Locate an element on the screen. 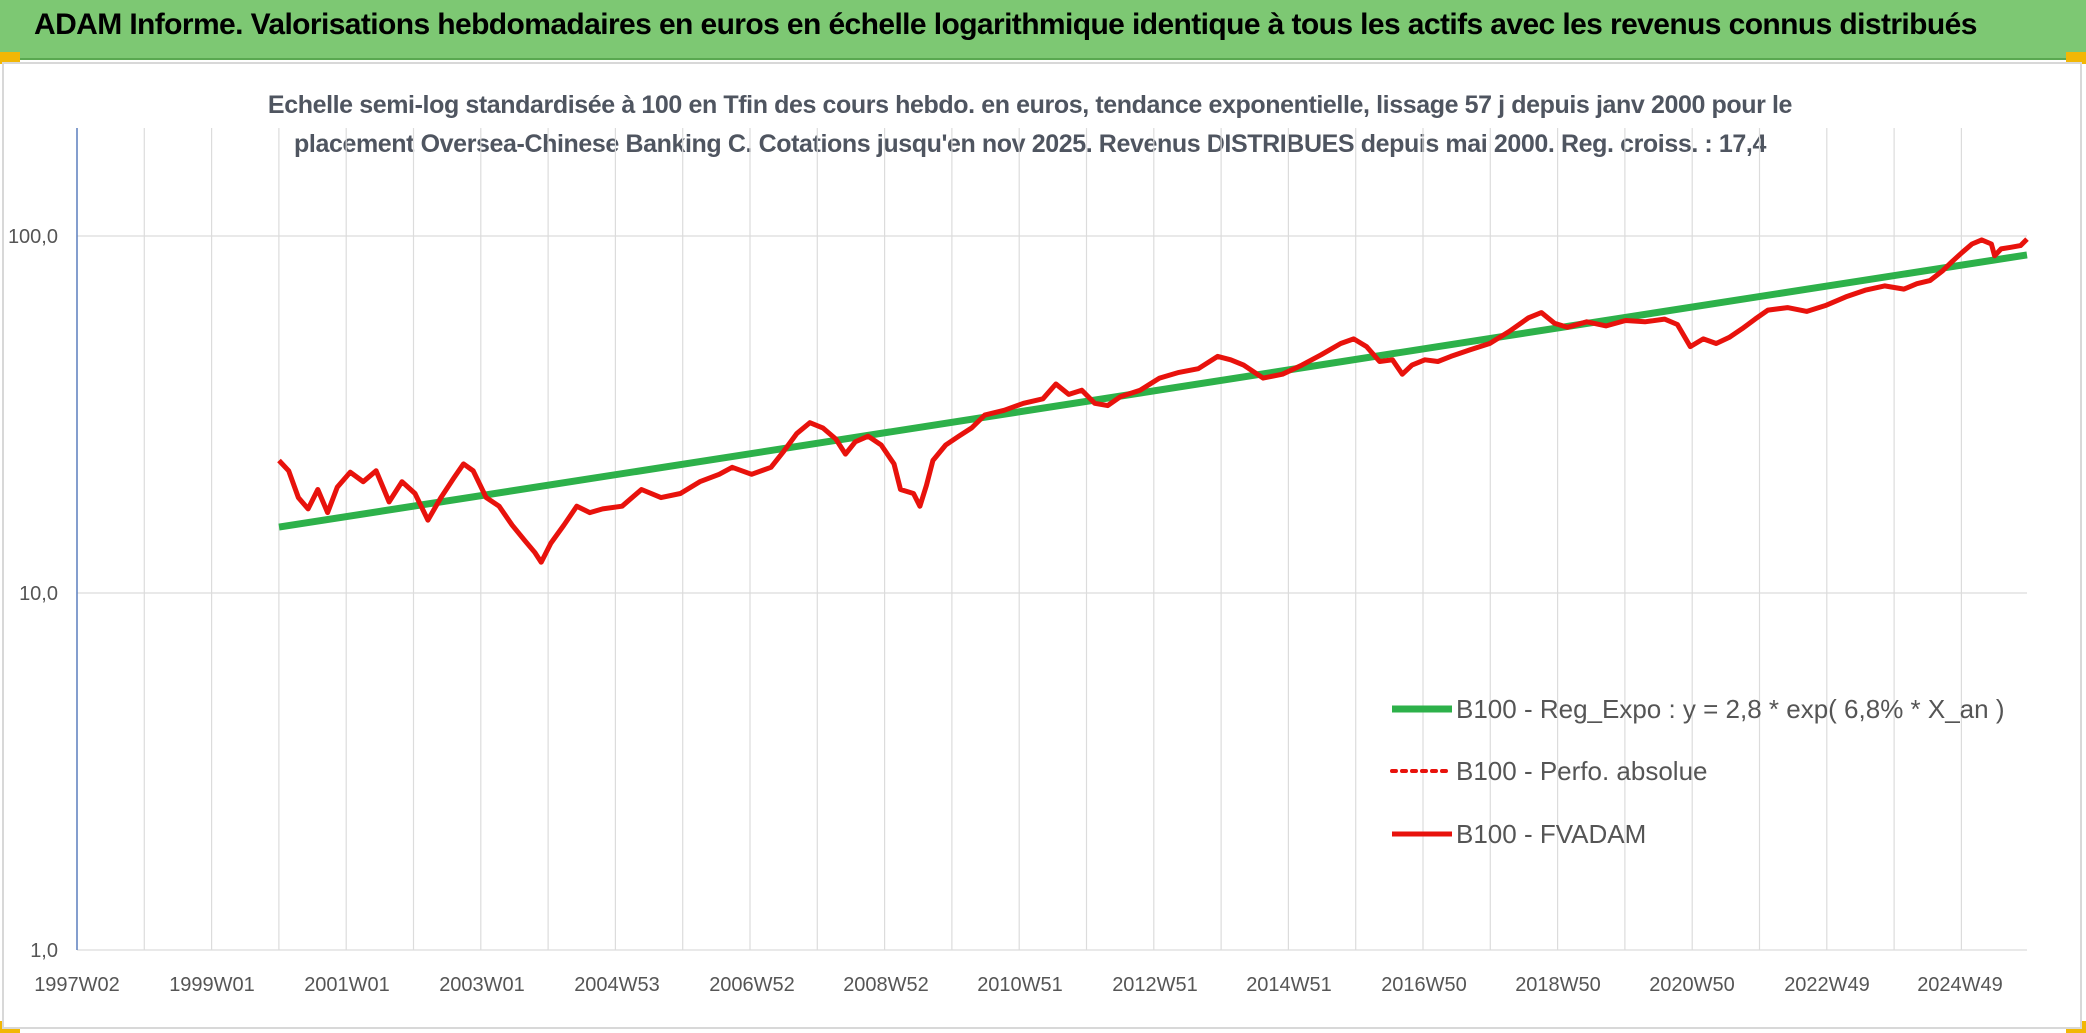 This screenshot has height=1033, width=2086. corner-marker-top-right is located at coordinates (2076, 58).